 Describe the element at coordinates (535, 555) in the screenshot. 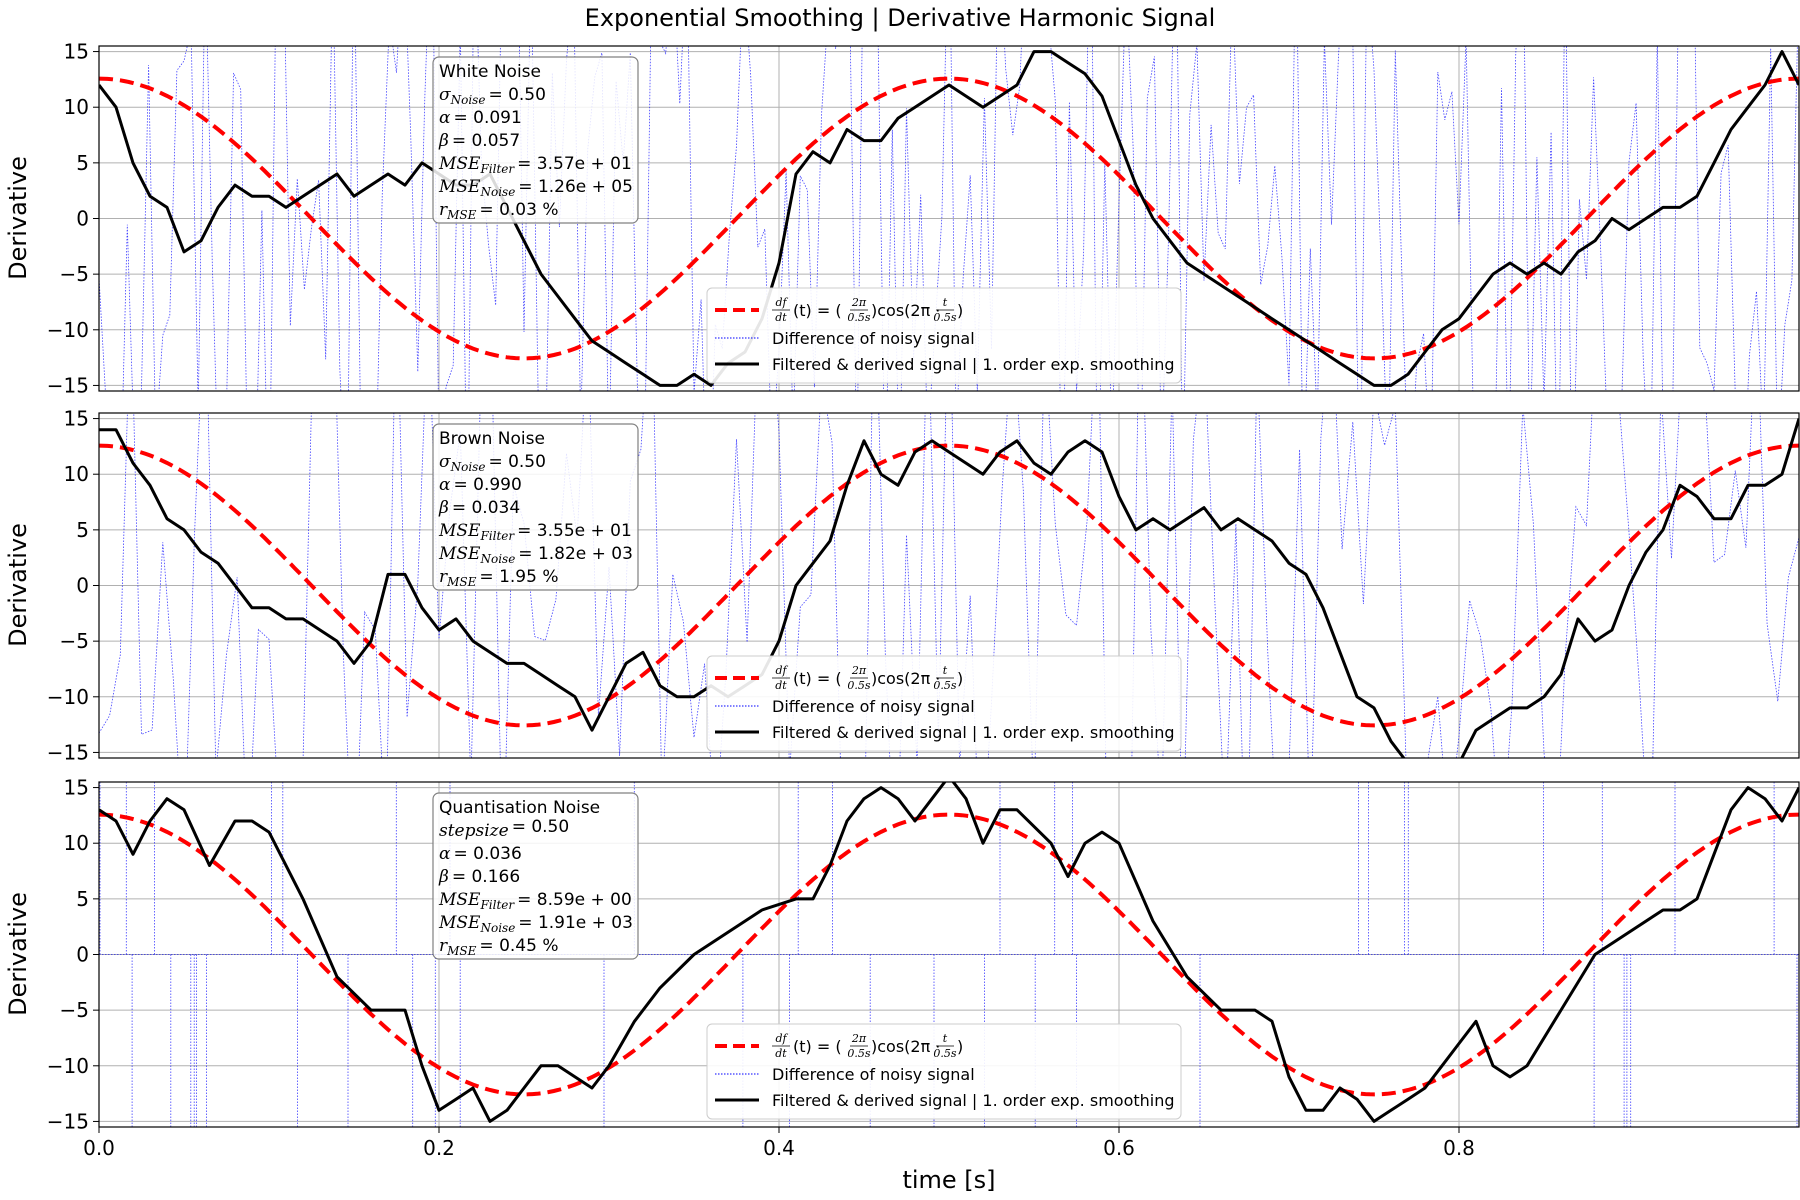

I see `mse-noise: MSENoise = 1.82e + 03` at that location.